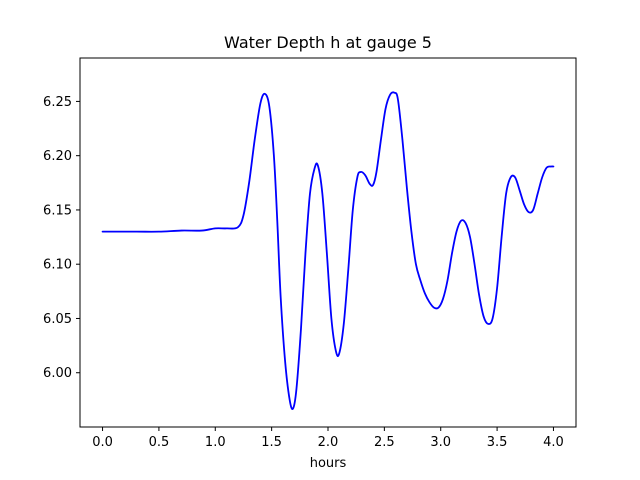  Describe the element at coordinates (497, 442) in the screenshot. I see `x-tick-label: 3.5` at that location.